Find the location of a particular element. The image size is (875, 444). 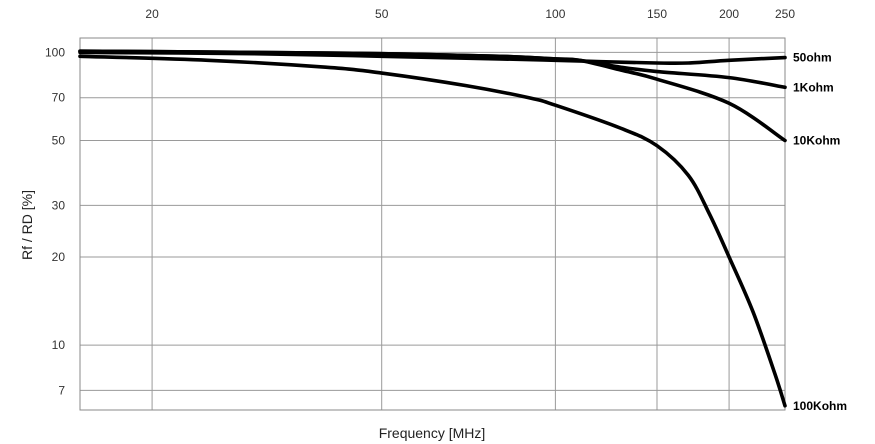

x-tick-label: 200 is located at coordinates (729, 14).